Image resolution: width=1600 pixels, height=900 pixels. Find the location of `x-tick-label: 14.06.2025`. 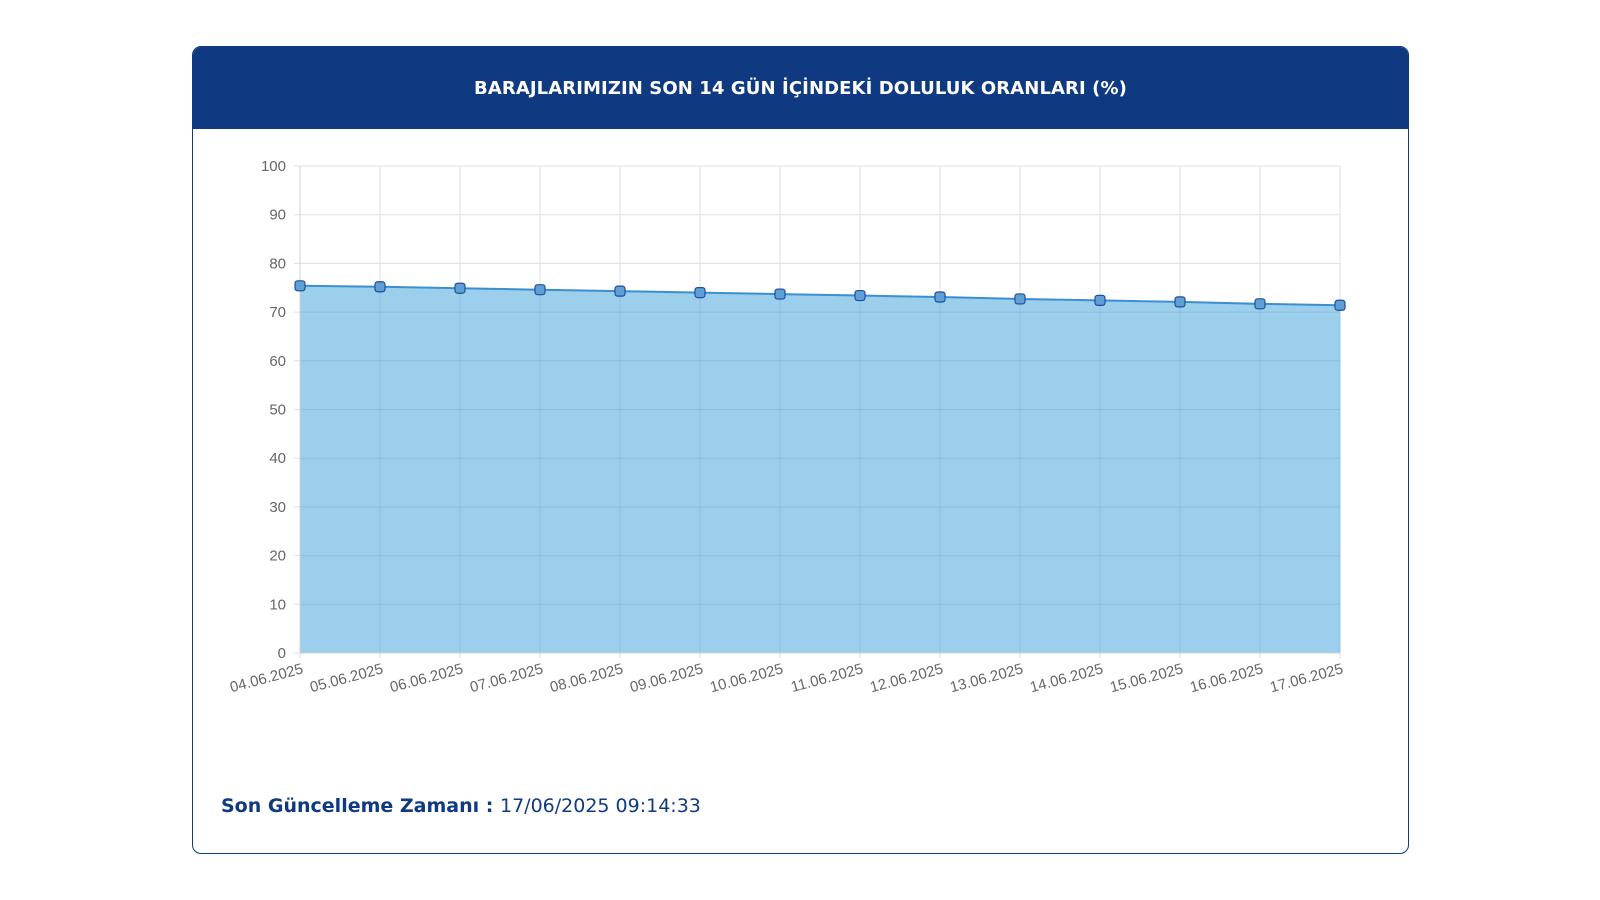

x-tick-label: 14.06.2025 is located at coordinates (1066, 678).